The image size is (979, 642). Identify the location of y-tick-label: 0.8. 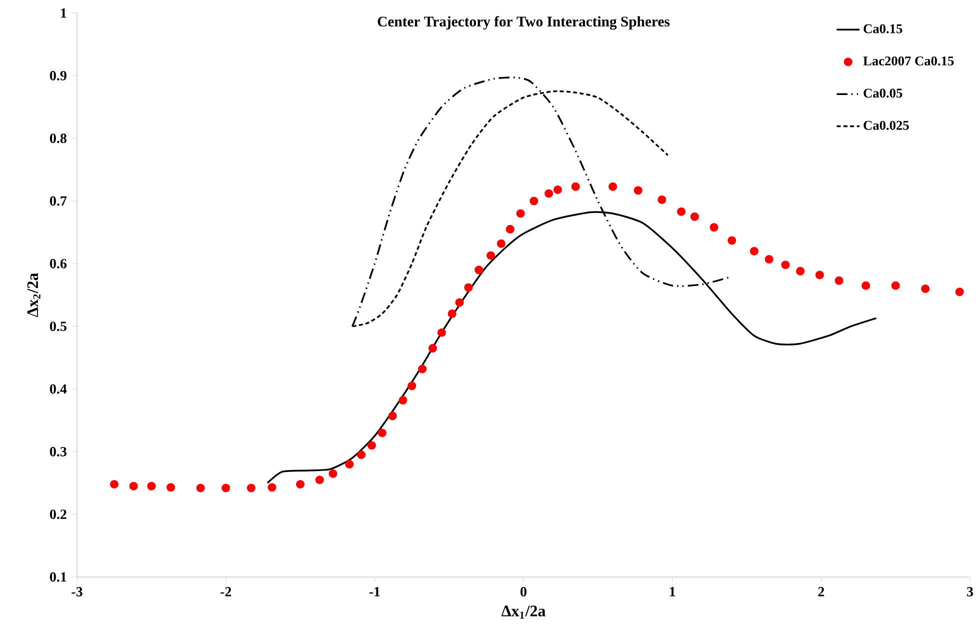
(58, 139).